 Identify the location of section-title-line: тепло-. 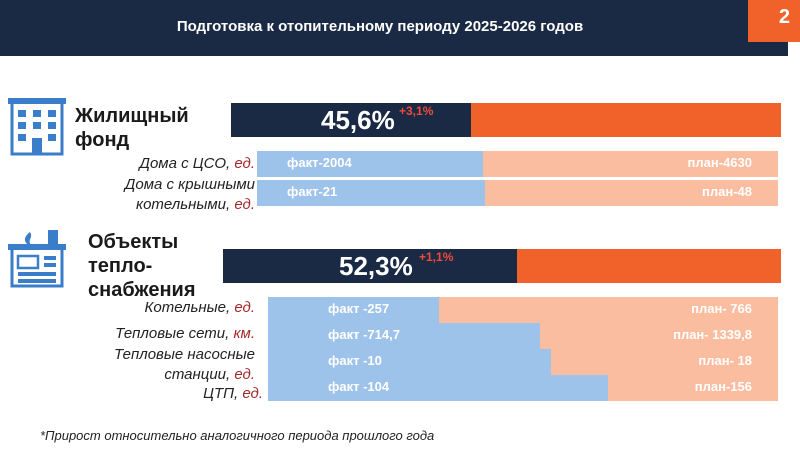
(120, 266).